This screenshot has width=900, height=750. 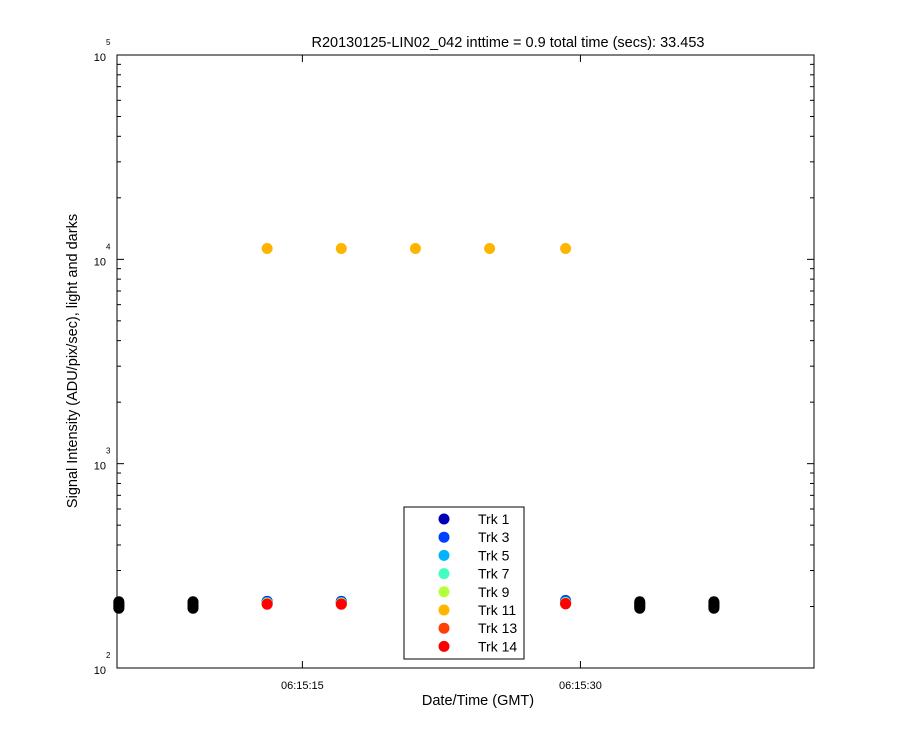 What do you see at coordinates (478, 701) in the screenshot?
I see `x-axis-label: Date/Time (GMT)` at bounding box center [478, 701].